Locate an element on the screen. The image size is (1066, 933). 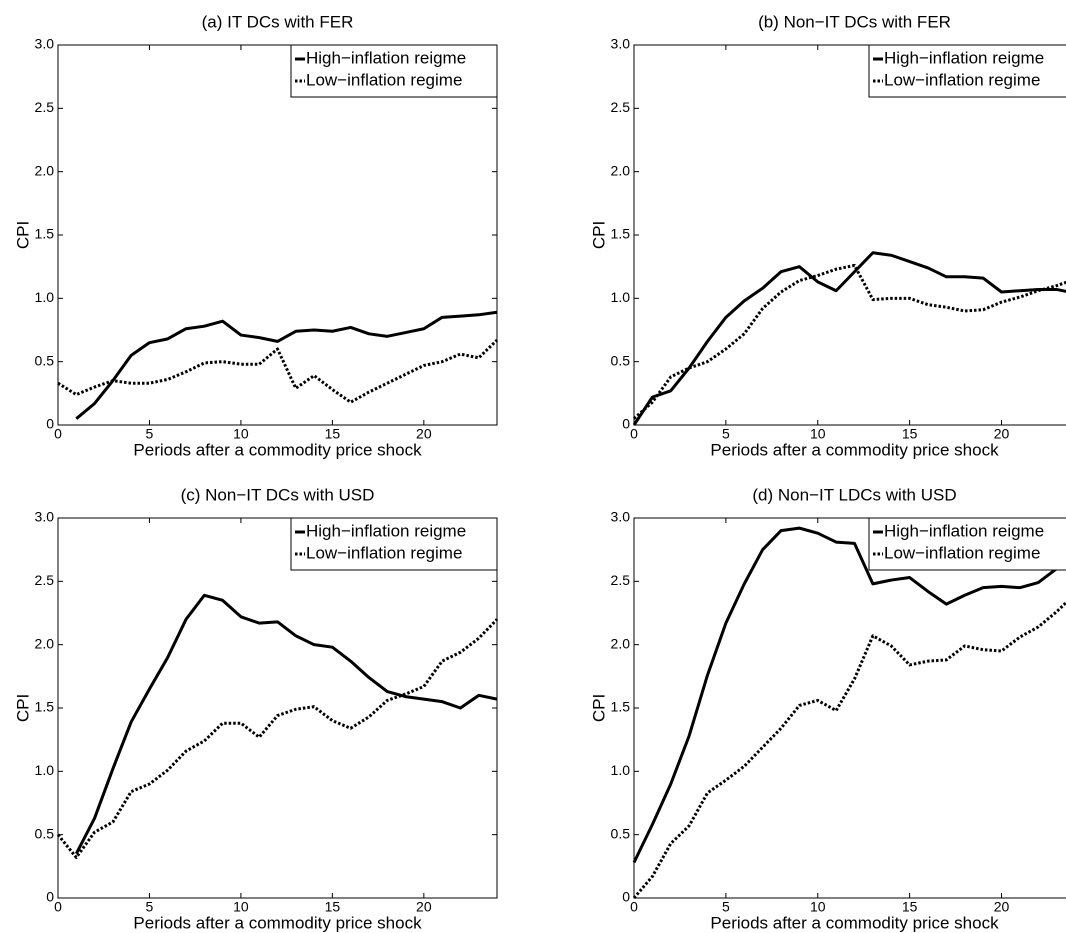
chart-title: (b) Non−IT DCs with FER is located at coordinates (854, 21).